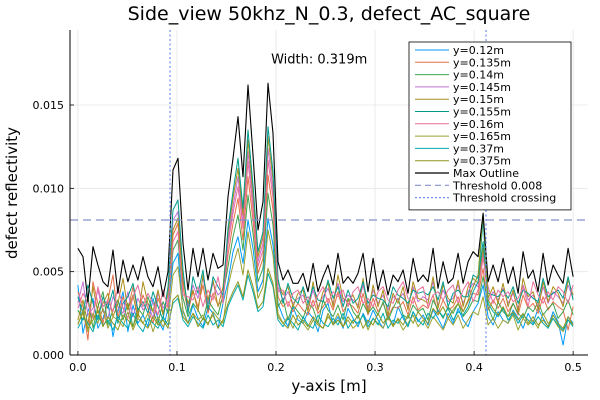  What do you see at coordinates (329, 14) in the screenshot?
I see `chart-title: Side_view 50khz_N_0.3, defect_AC_square` at bounding box center [329, 14].